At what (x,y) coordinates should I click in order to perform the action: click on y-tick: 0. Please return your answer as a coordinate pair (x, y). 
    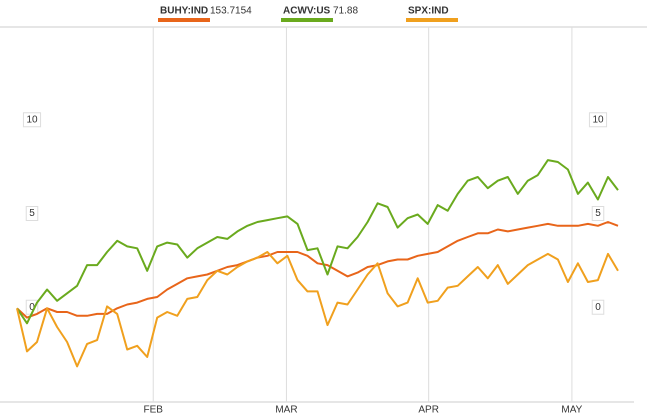
    Looking at the image, I should click on (598, 307).